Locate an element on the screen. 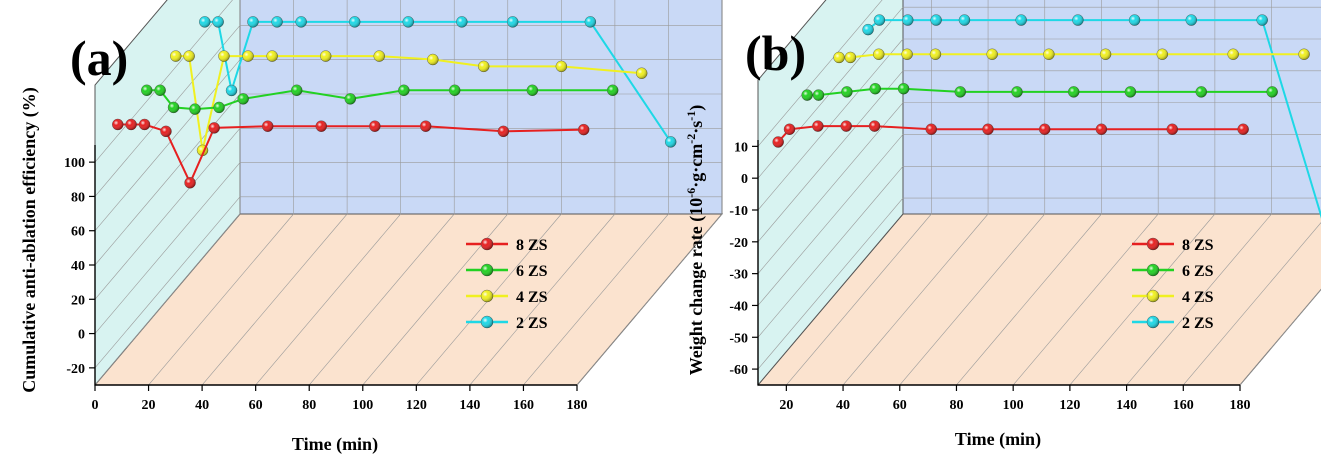  panel-label: (b) is located at coordinates (775, 53).